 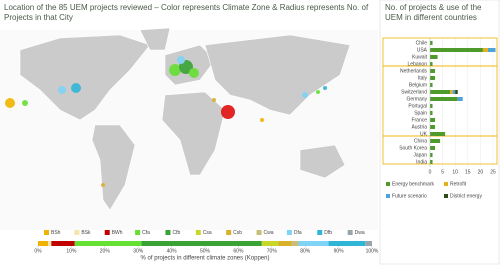 What do you see at coordinates (277, 75) in the screenshot?
I see `asia` at bounding box center [277, 75].